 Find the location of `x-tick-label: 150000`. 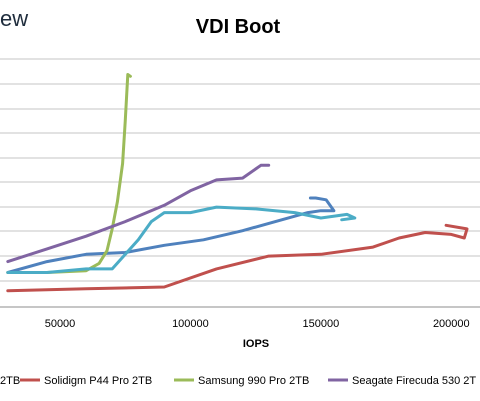

x-tick-label: 150000 is located at coordinates (321, 324).